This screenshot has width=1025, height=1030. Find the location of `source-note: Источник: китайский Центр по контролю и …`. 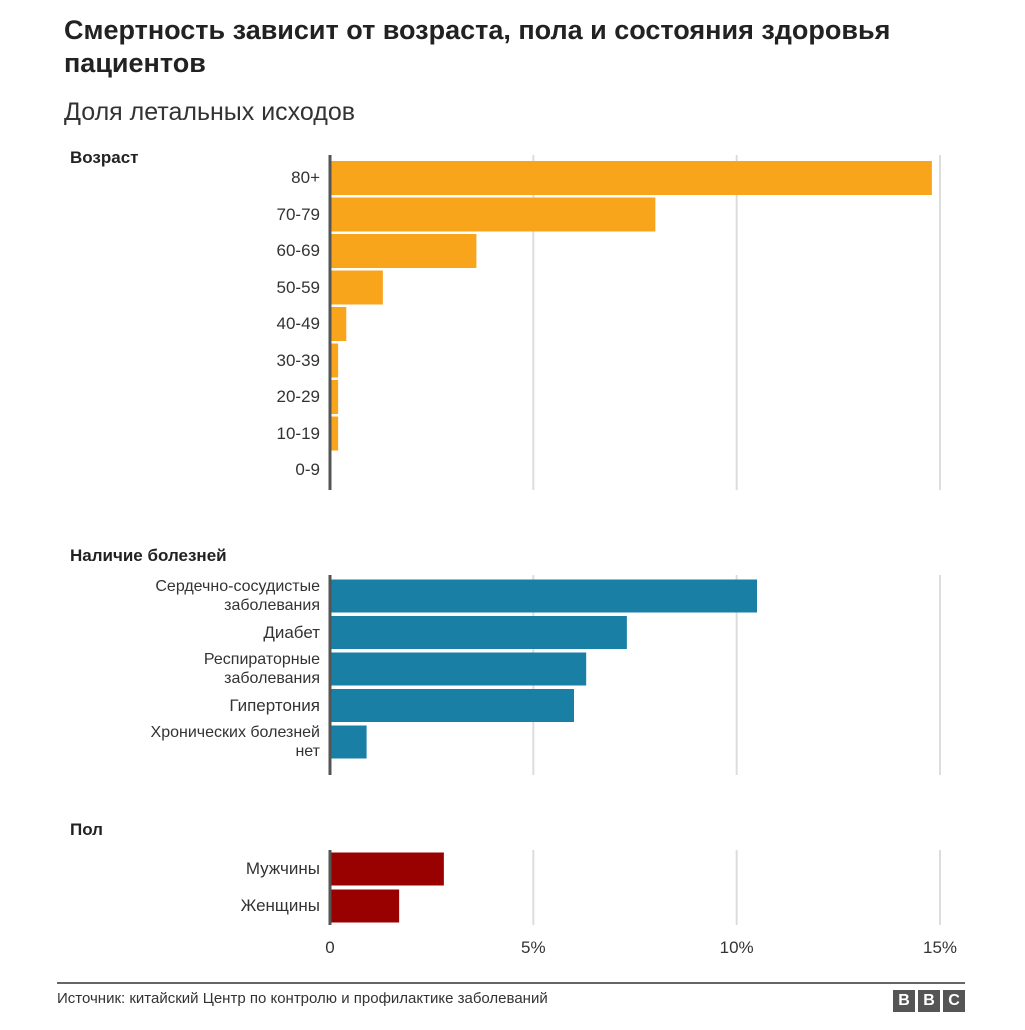

source-note: Источник: китайский Центр по контролю и … is located at coordinates (302, 998).